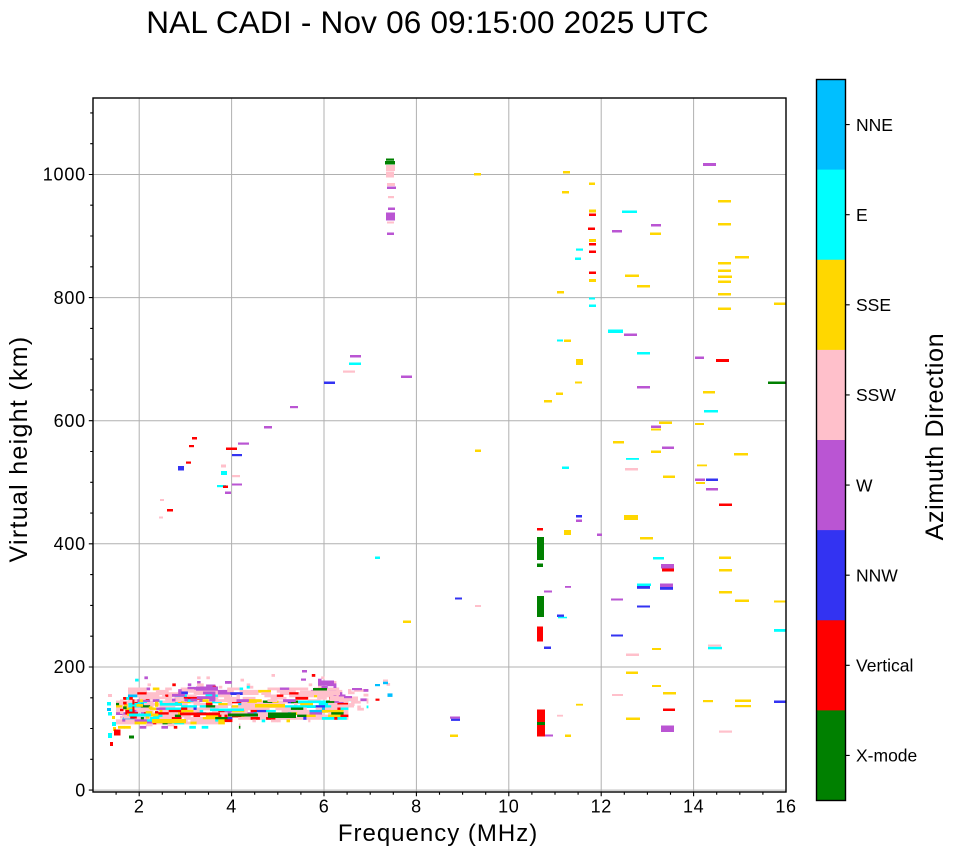  What do you see at coordinates (80, 790) in the screenshot?
I see `svg-text: 0` at bounding box center [80, 790].